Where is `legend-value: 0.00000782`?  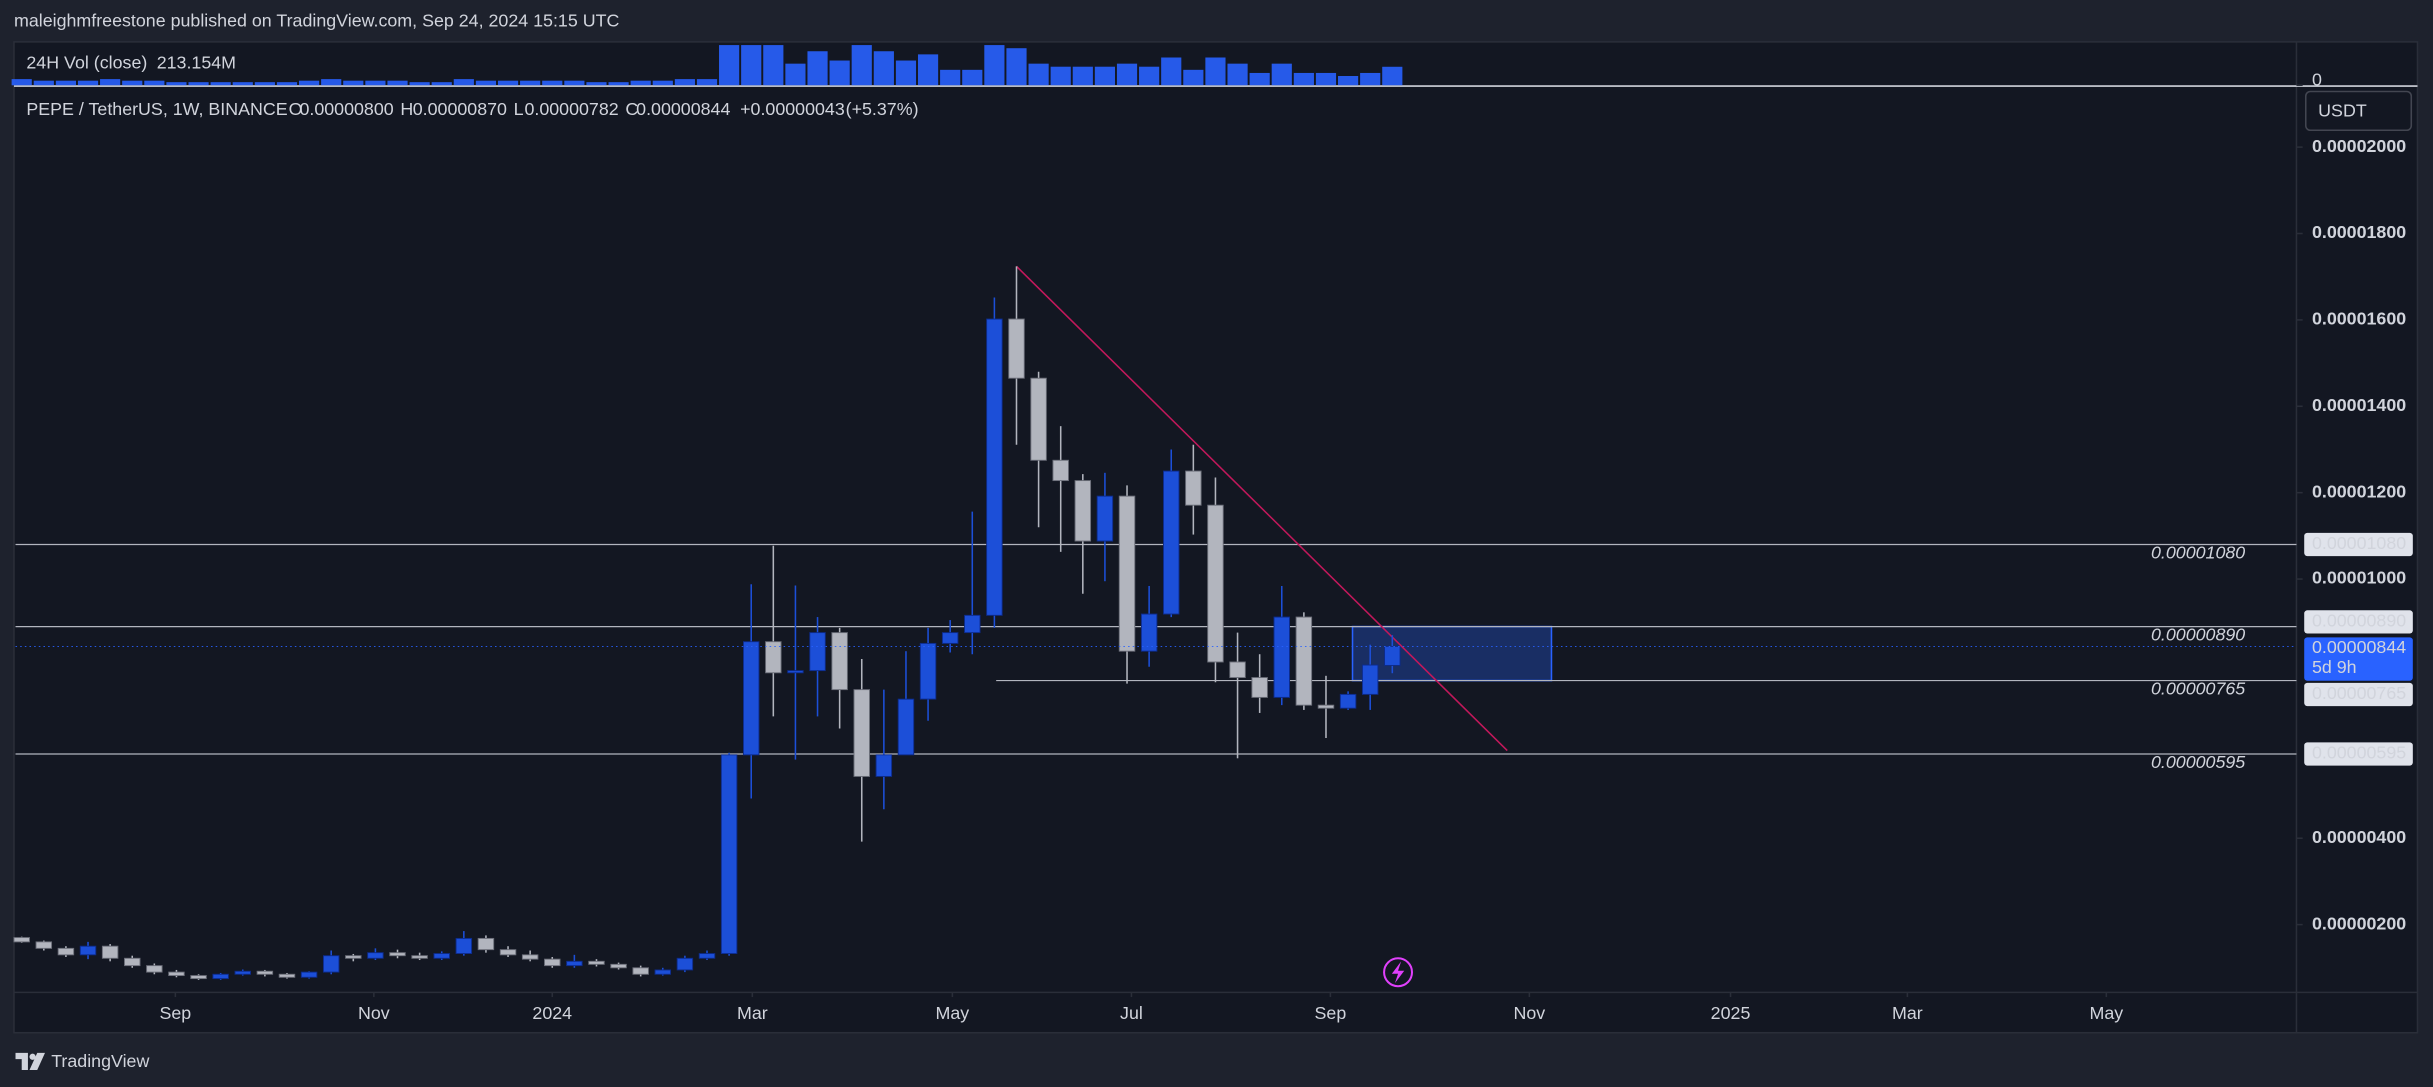
legend-value: 0.00000782 is located at coordinates (571, 109).